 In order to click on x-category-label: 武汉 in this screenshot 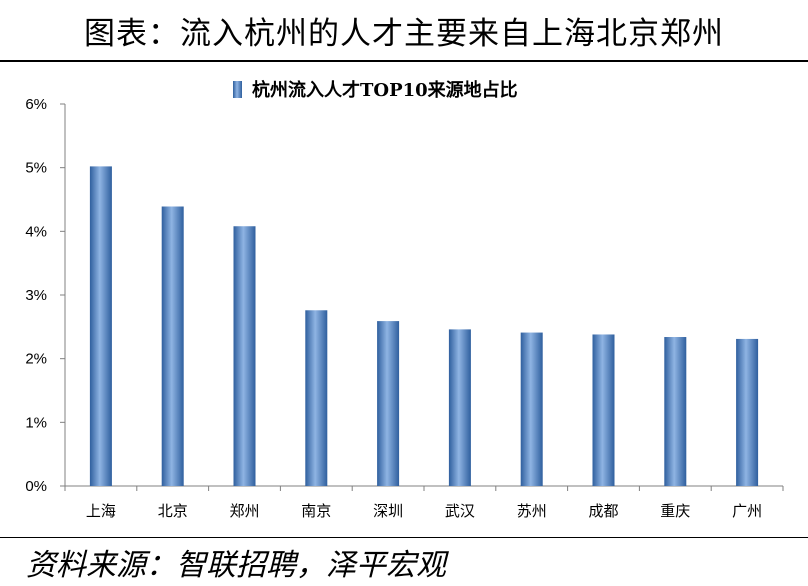, I will do `click(460, 511)`.